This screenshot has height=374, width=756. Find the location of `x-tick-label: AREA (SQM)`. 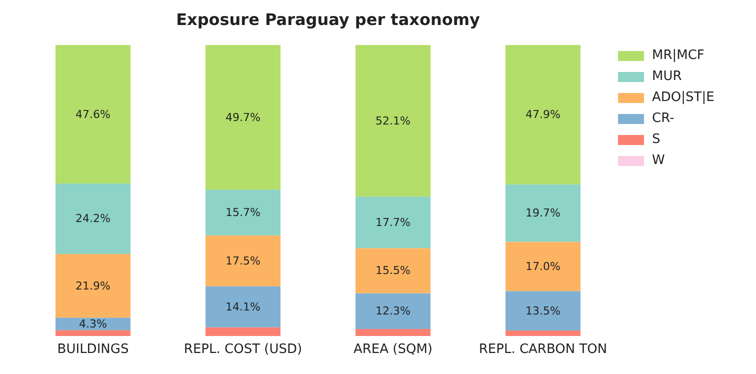

x-tick-label: AREA (SQM) is located at coordinates (393, 350).